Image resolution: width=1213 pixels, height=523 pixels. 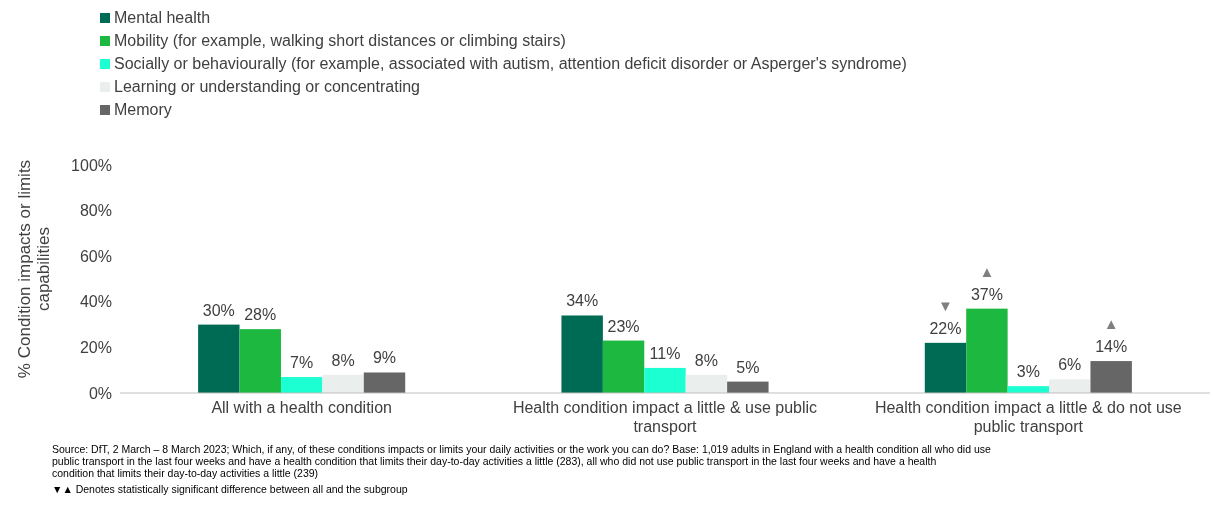 What do you see at coordinates (260, 315) in the screenshot?
I see `data-label: 28%` at bounding box center [260, 315].